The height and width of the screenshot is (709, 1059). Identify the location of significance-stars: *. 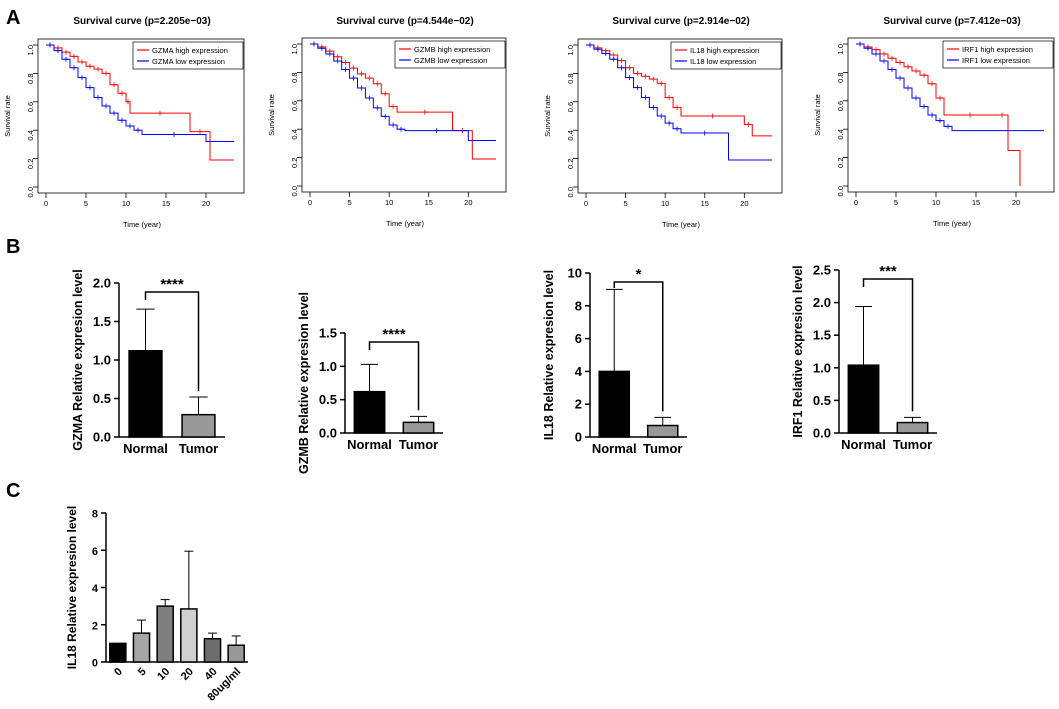
(639, 274).